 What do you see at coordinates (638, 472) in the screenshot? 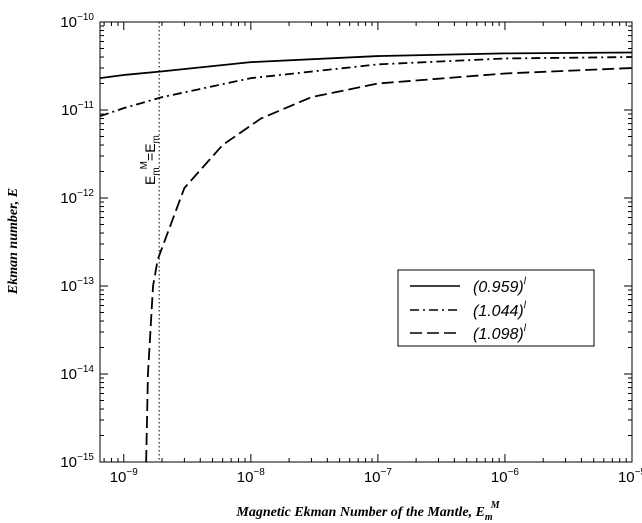
I see `x-tick-label-exp: −5` at bounding box center [638, 472].